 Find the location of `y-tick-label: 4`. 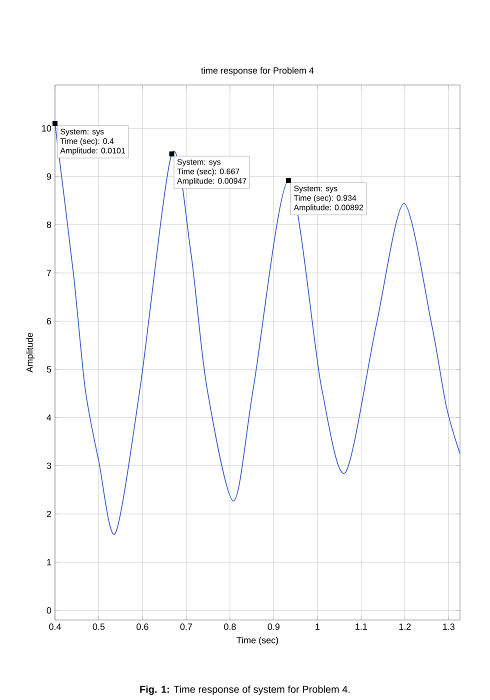

y-tick-label: 4 is located at coordinates (49, 417).